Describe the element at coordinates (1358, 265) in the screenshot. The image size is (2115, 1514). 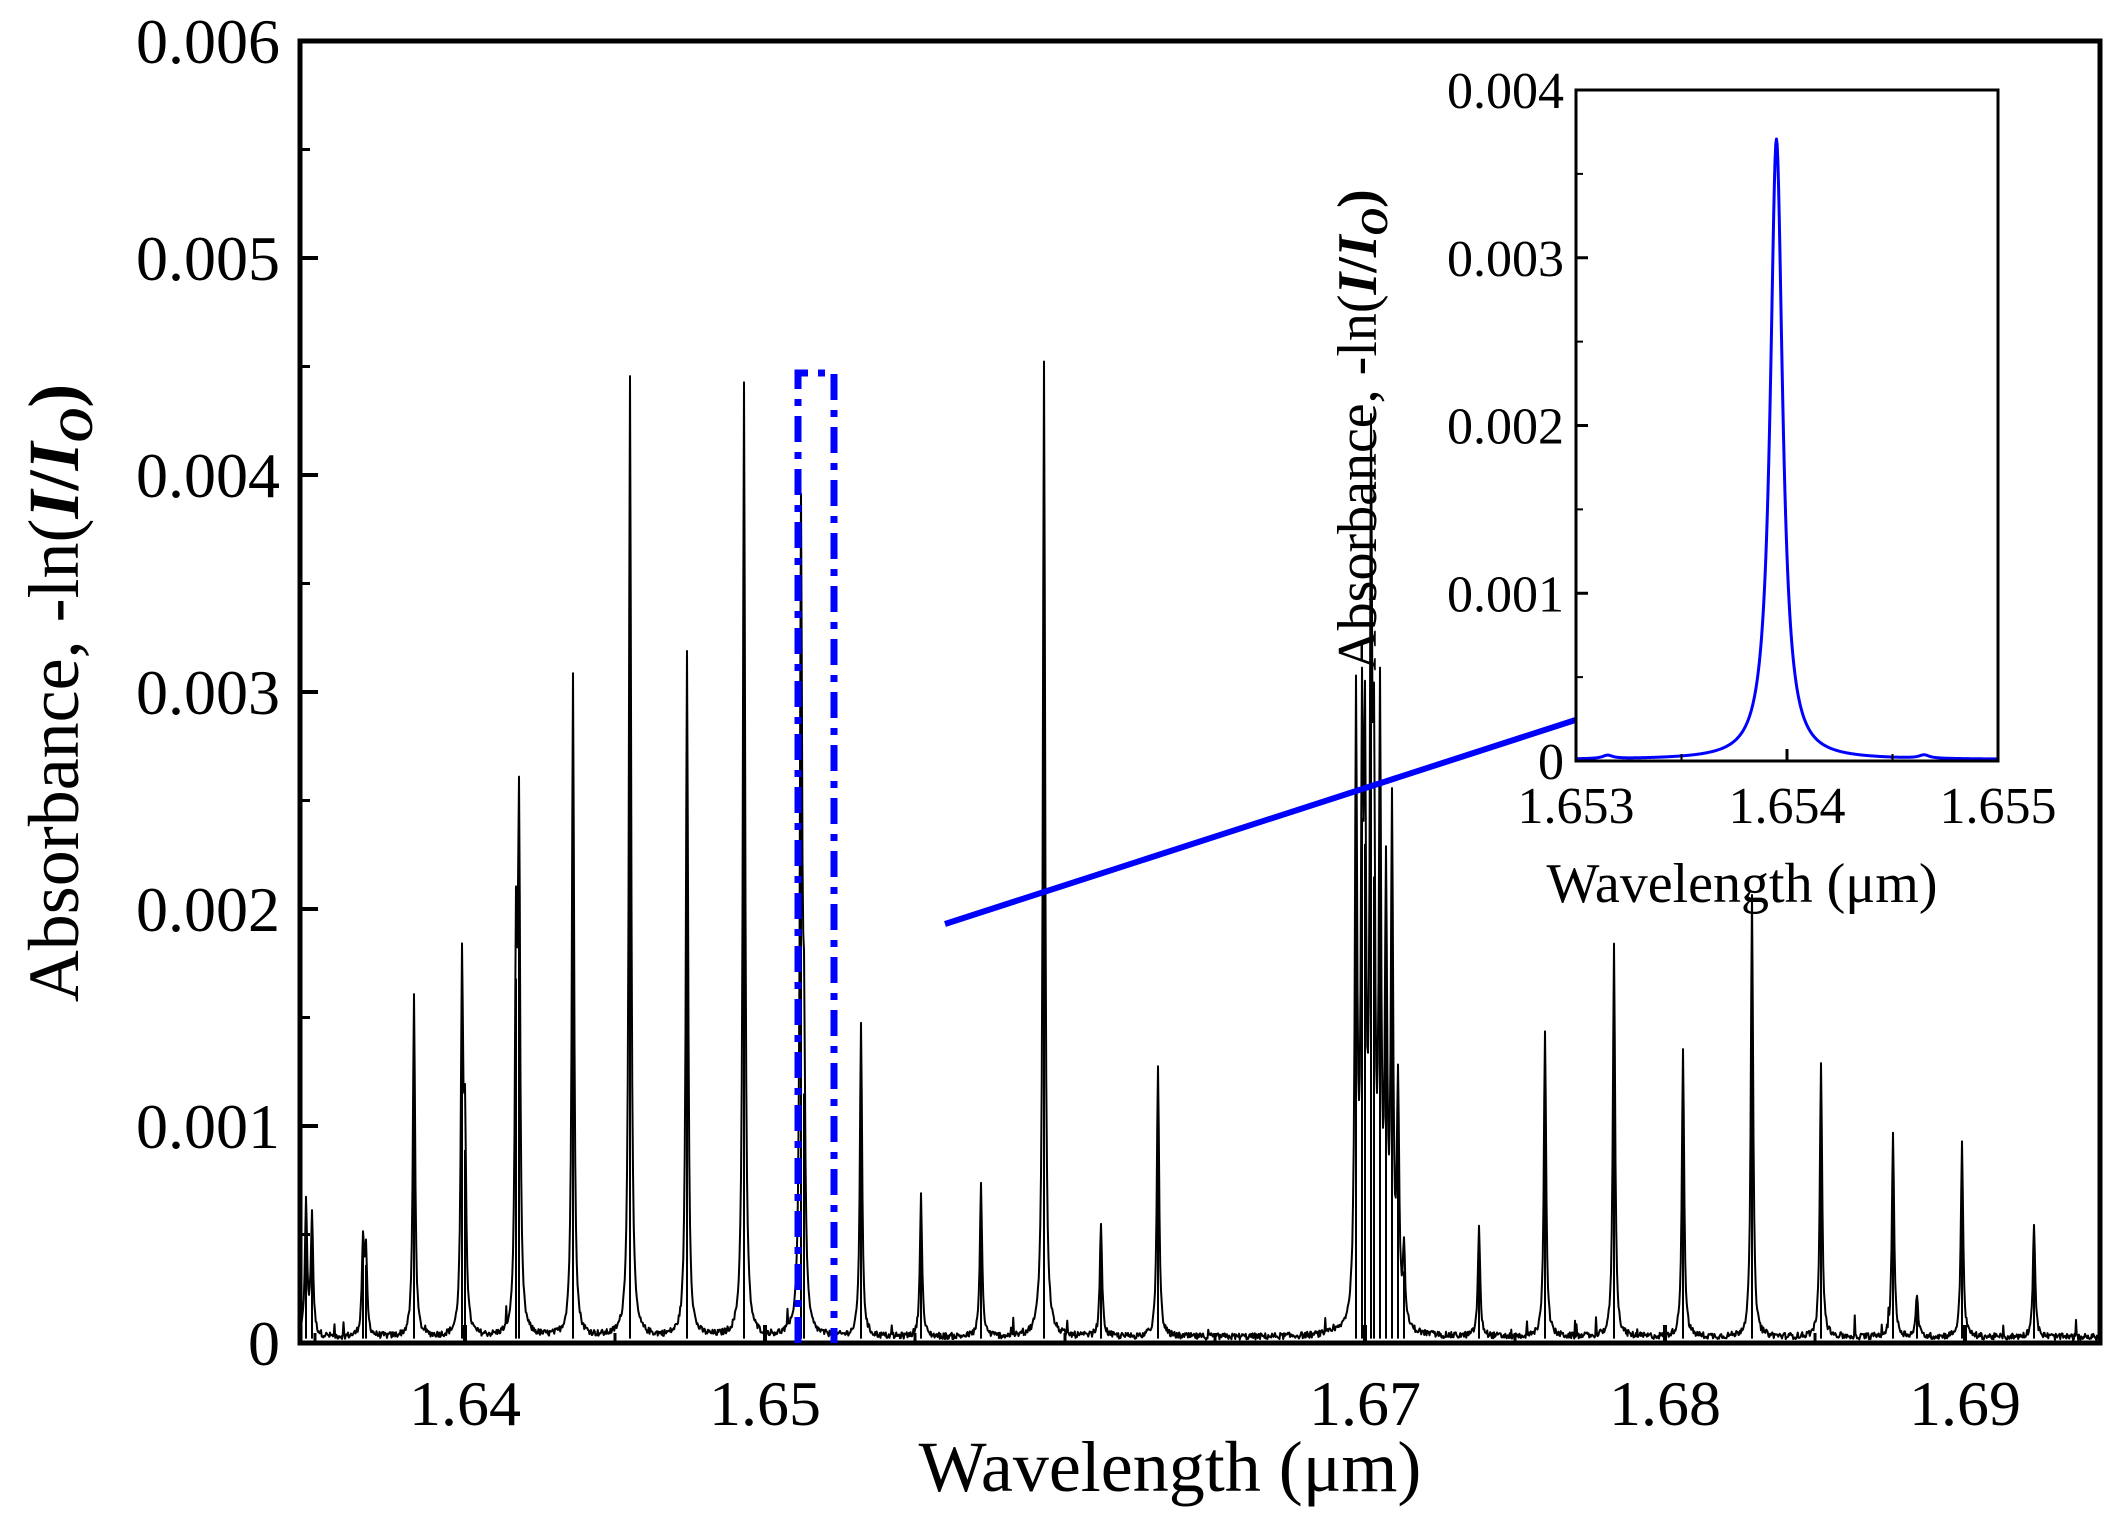
I see `inset-y-label-slash: /` at that location.